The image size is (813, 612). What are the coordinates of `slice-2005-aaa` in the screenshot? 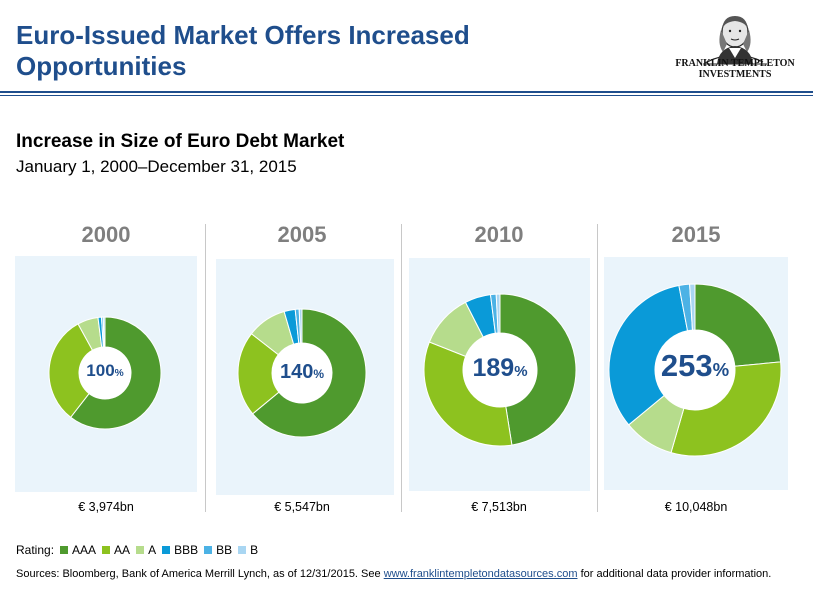 It's located at (309, 373).